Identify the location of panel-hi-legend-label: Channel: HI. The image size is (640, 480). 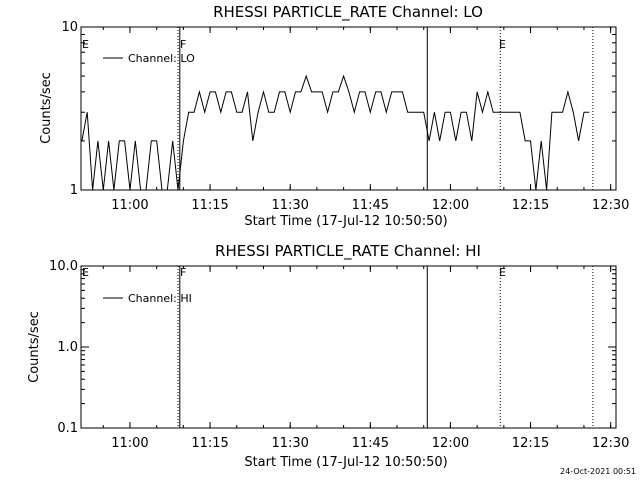
(160, 298).